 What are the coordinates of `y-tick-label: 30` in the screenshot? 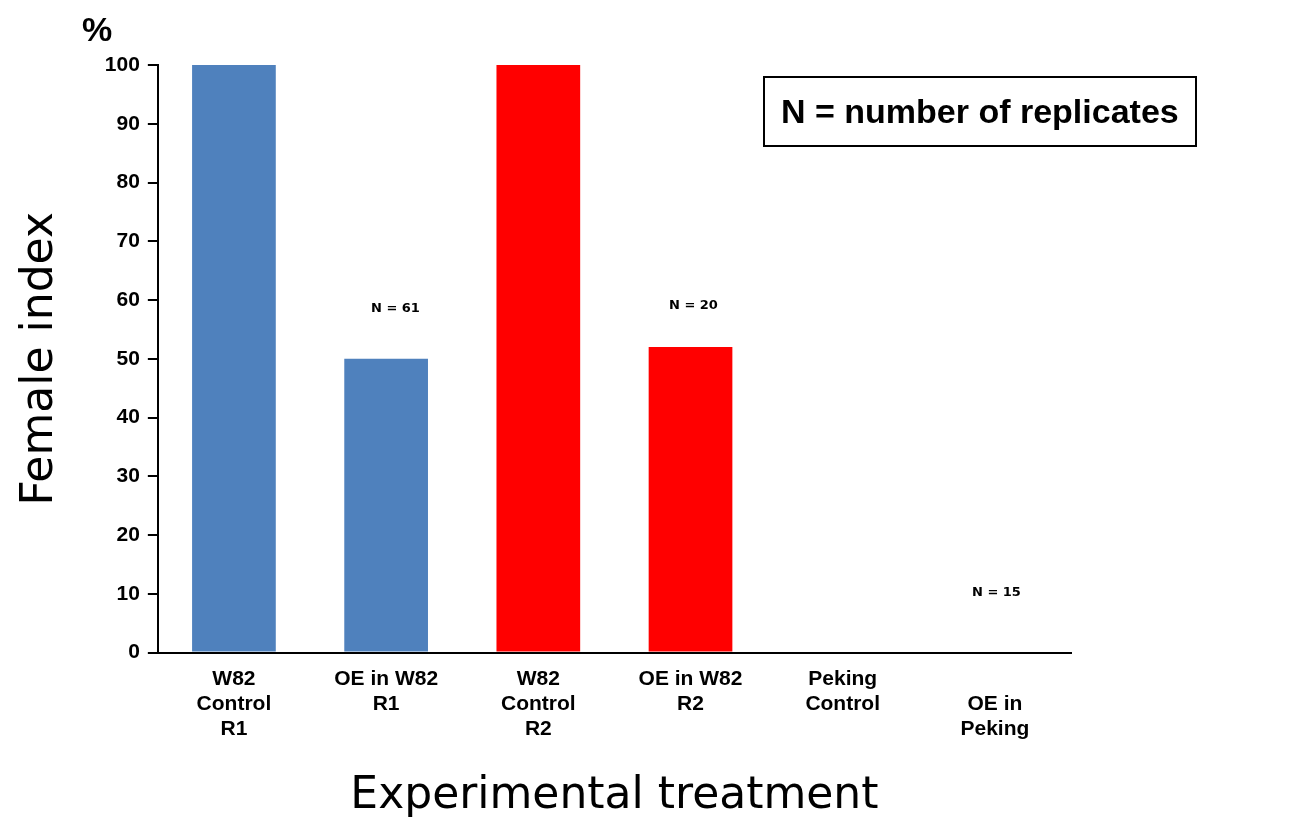 It's located at (128, 475).